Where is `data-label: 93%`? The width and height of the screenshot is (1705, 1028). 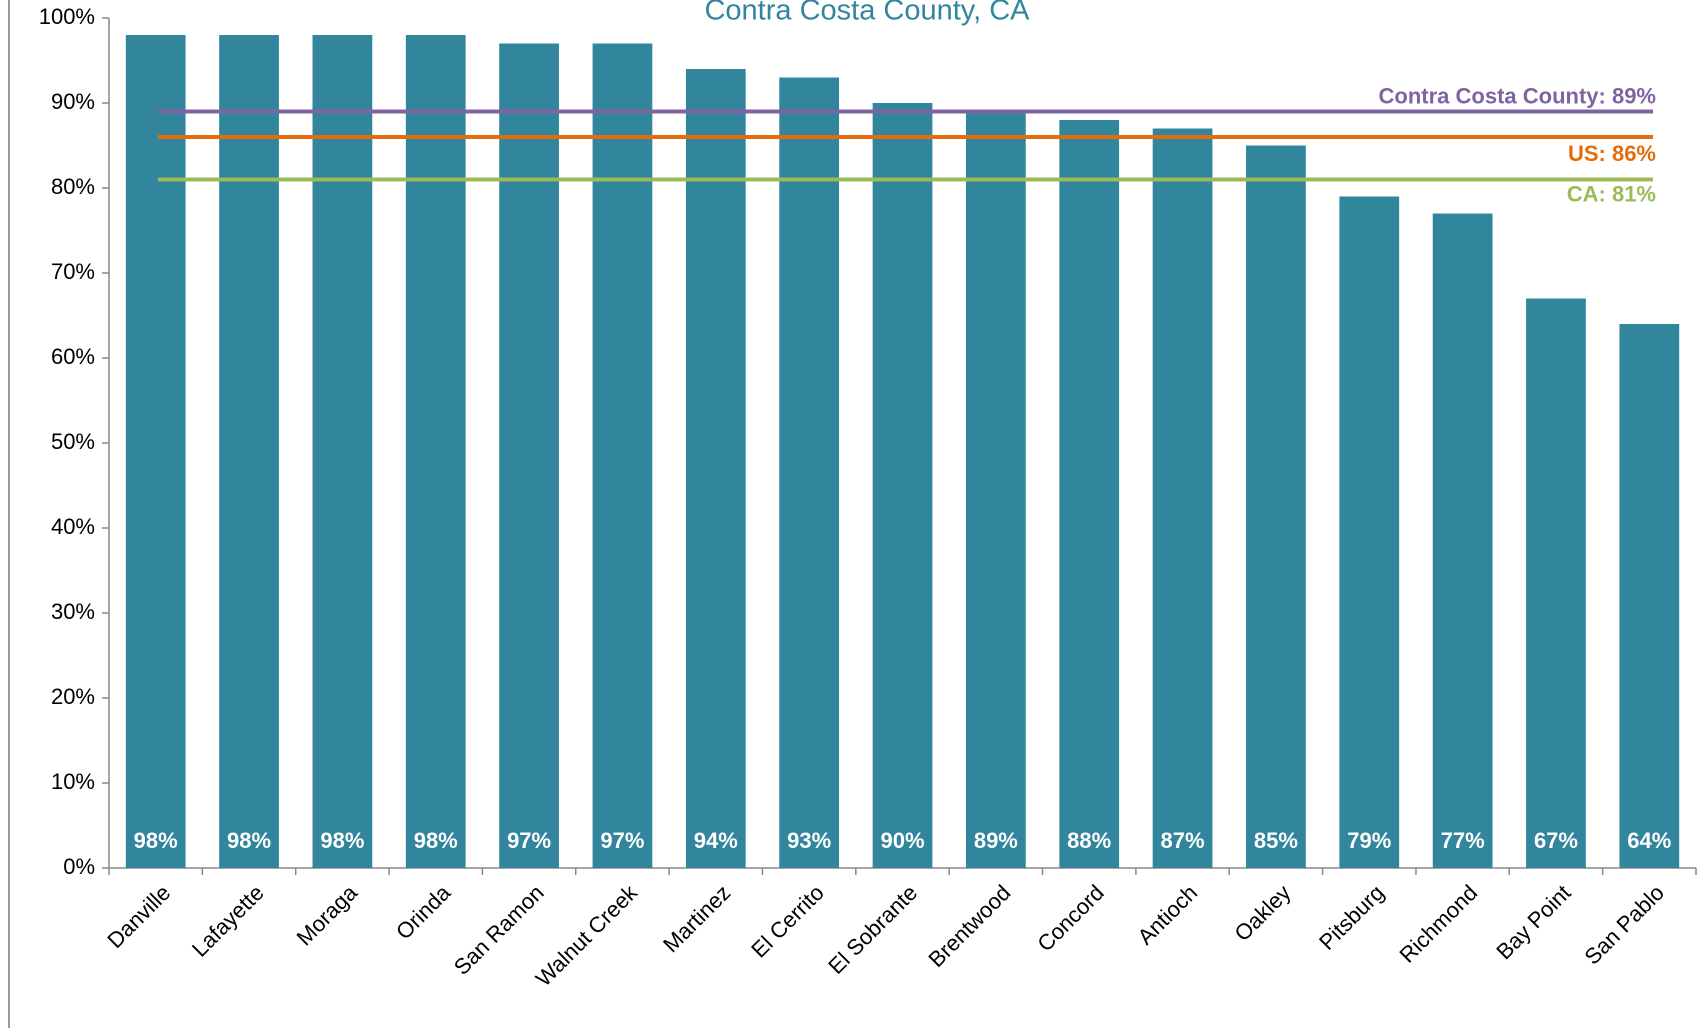
data-label: 93% is located at coordinates (809, 840).